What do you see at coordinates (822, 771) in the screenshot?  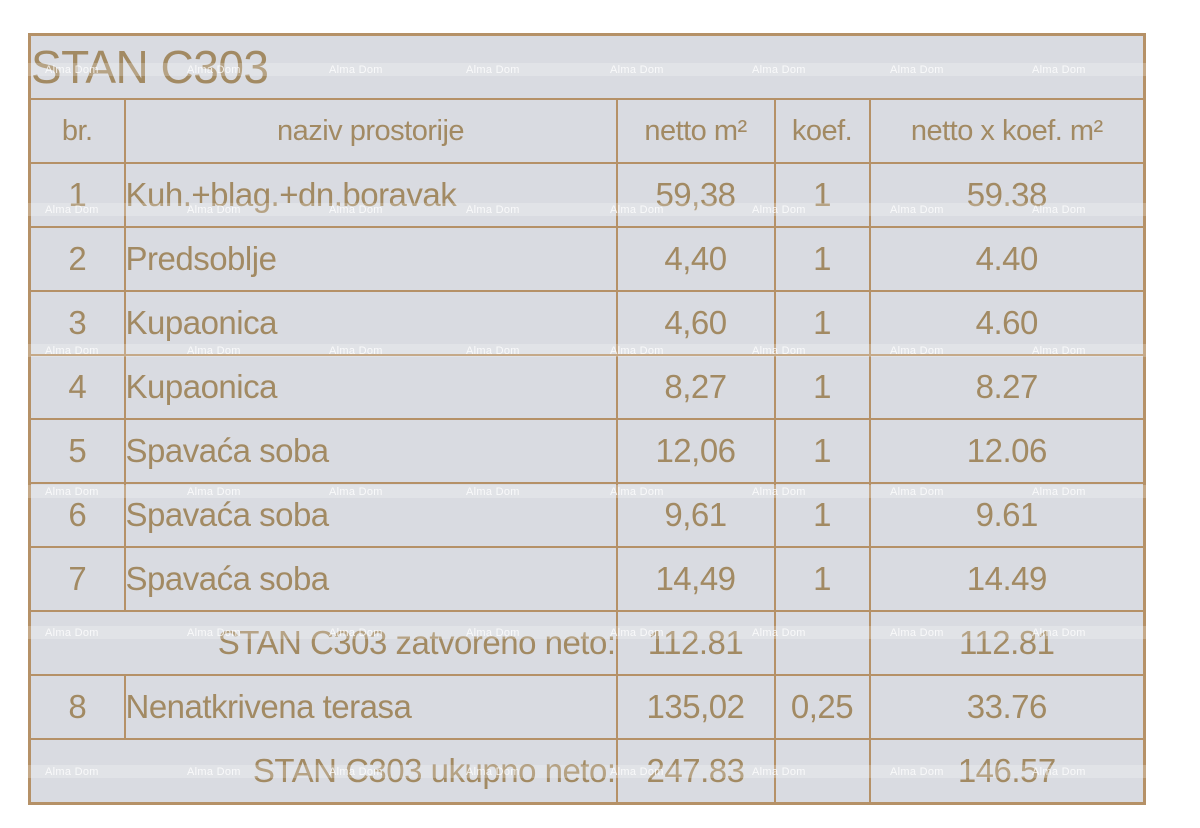 I see `total-koef` at bounding box center [822, 771].